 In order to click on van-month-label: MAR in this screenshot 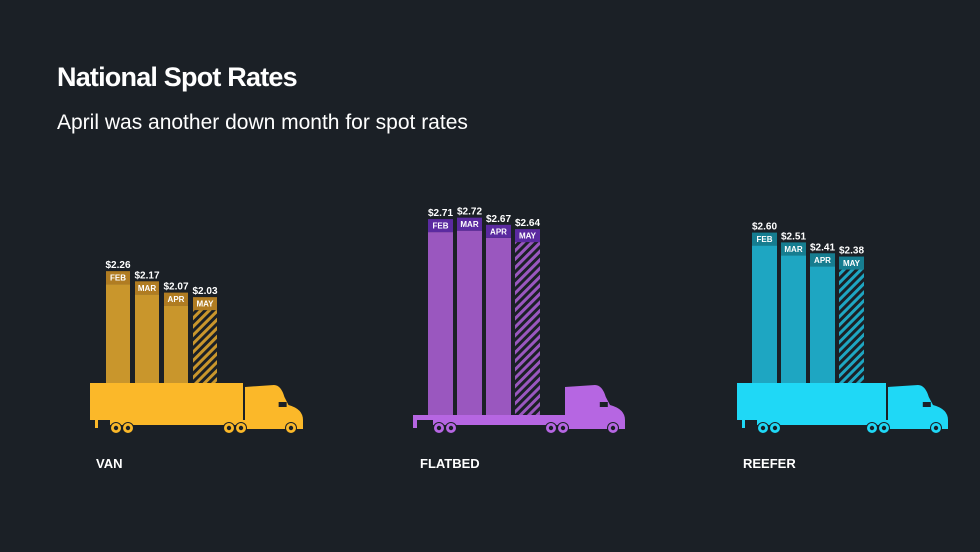, I will do `click(147, 288)`.